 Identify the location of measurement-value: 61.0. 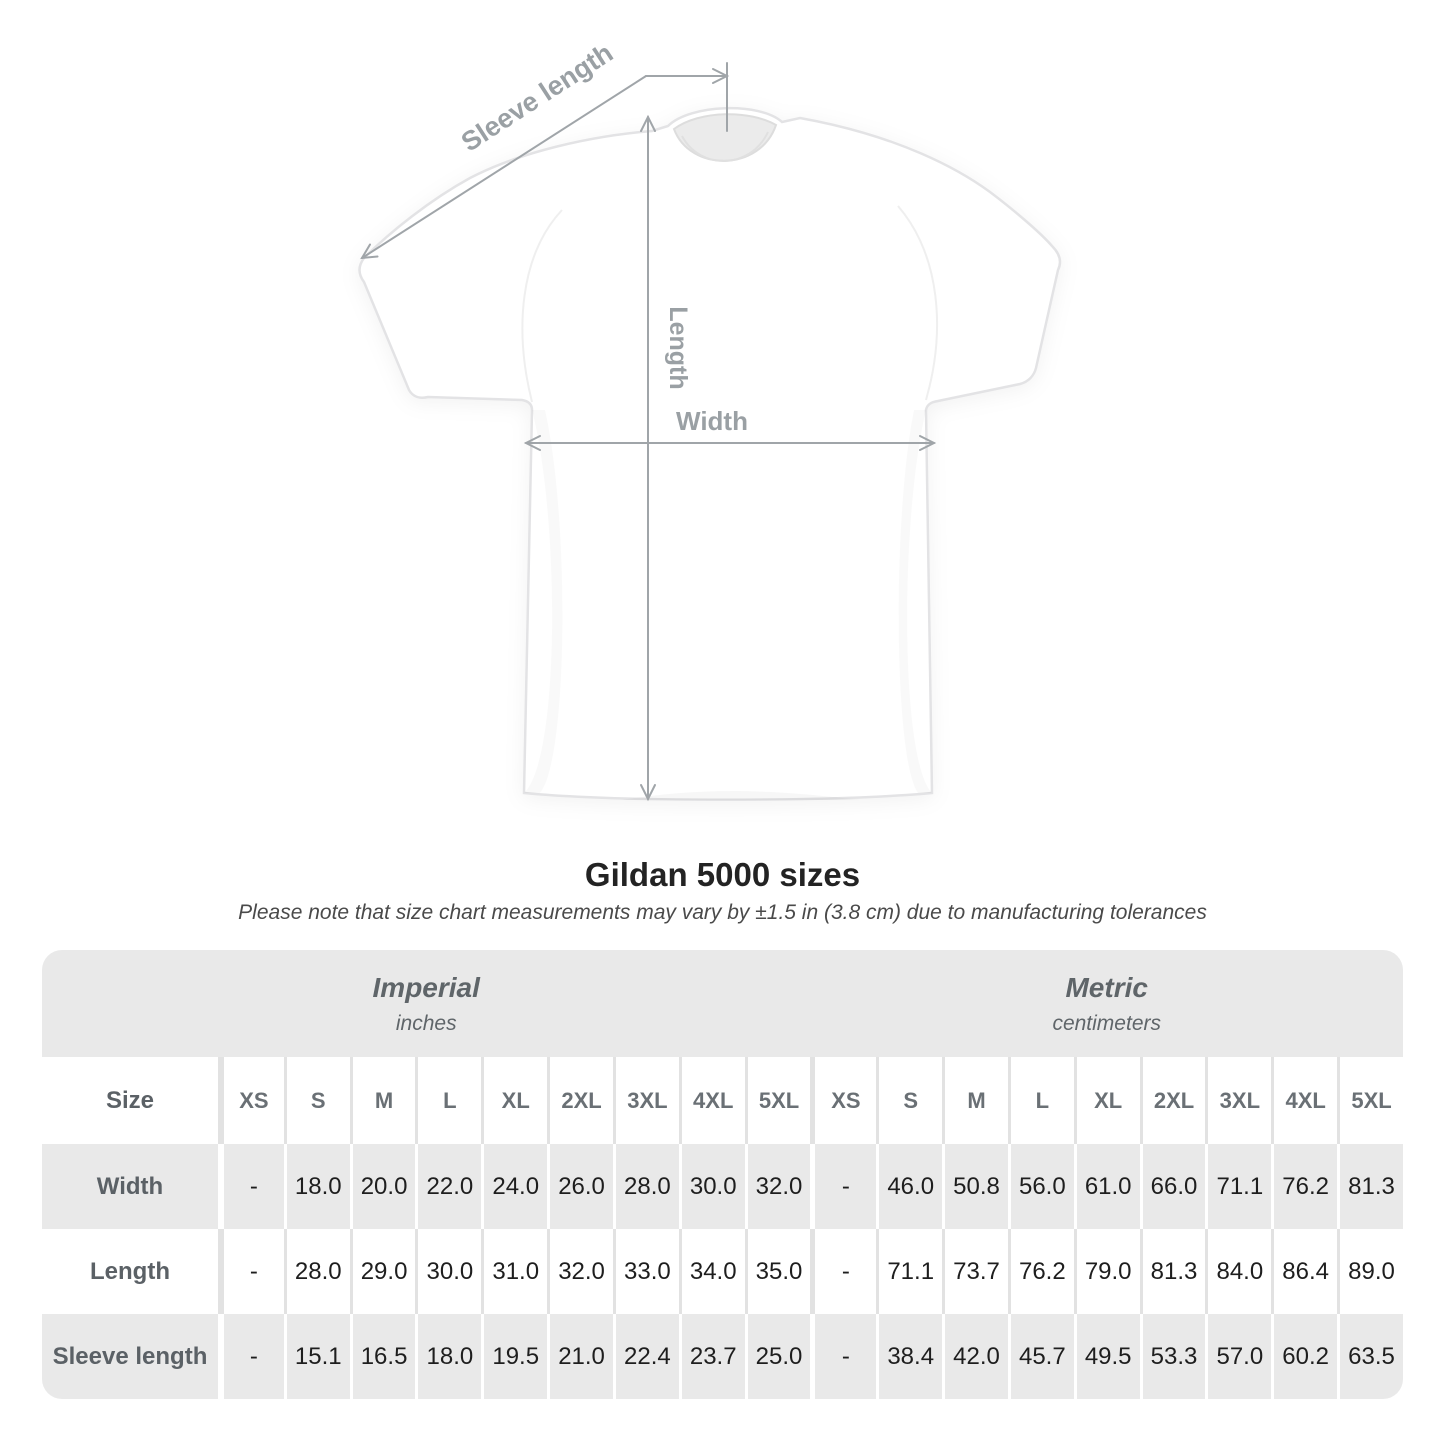
(1106, 1186).